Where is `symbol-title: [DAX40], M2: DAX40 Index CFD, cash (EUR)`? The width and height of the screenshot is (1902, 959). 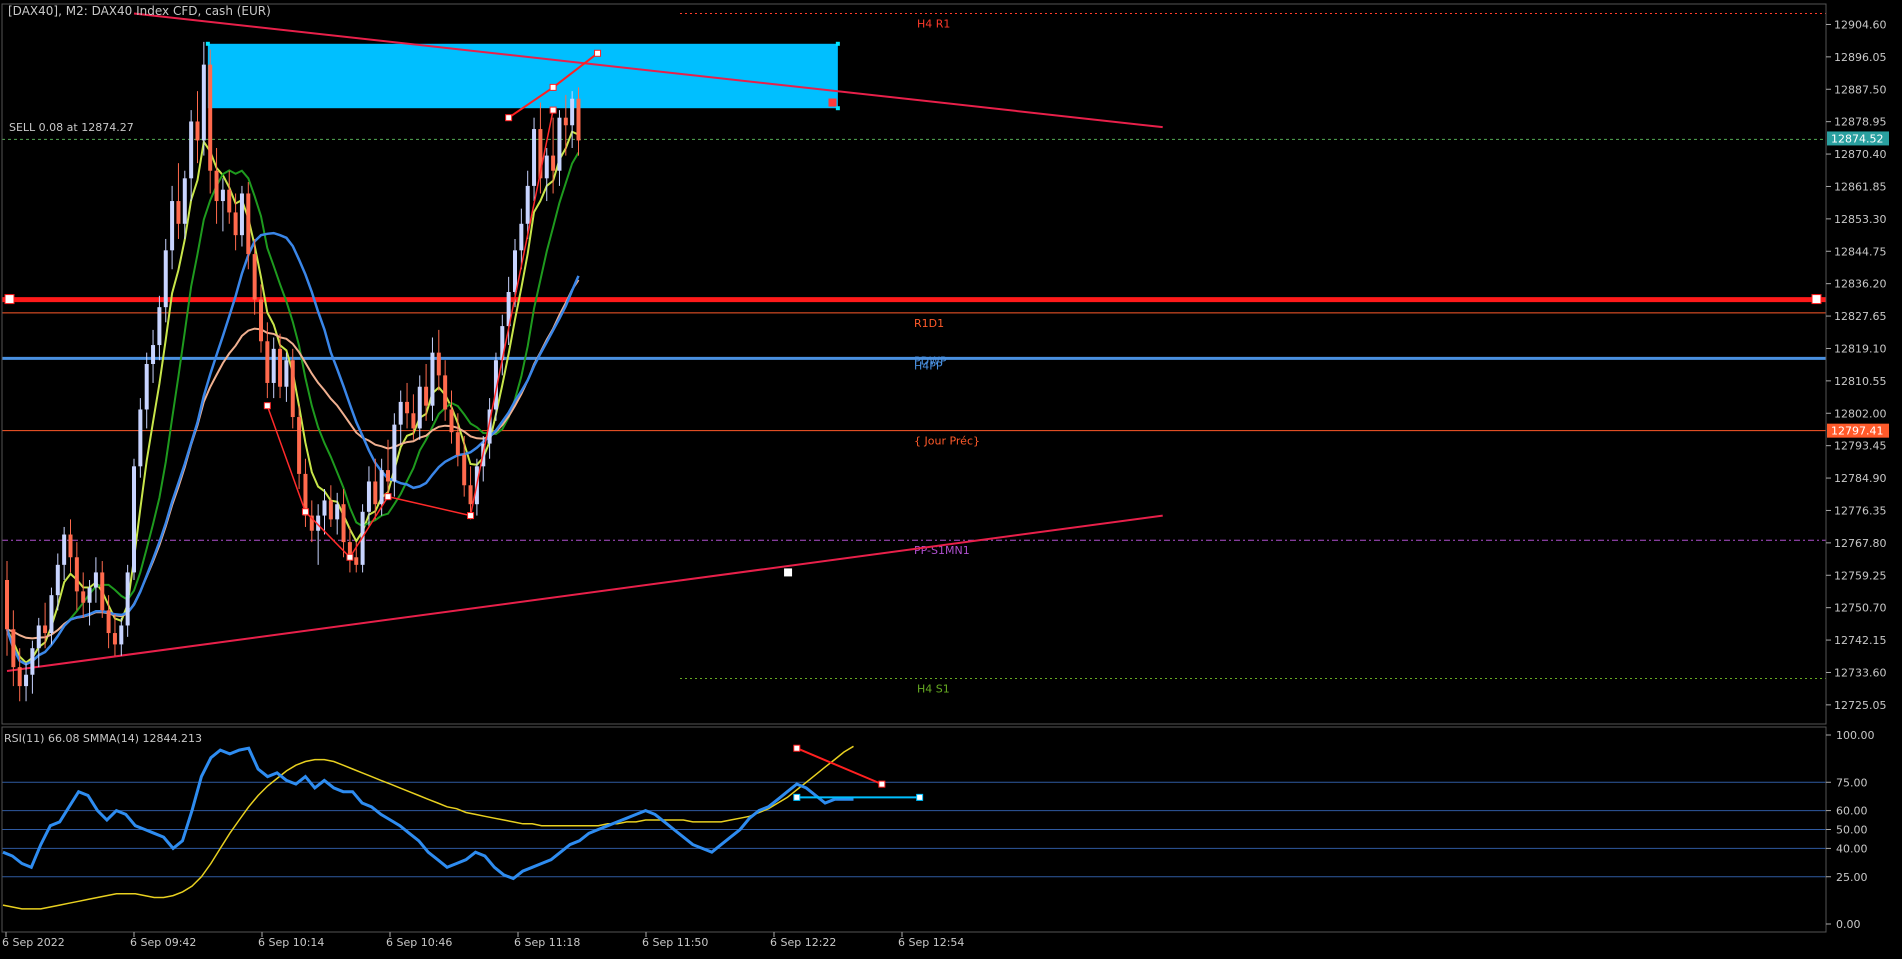
symbol-title: [DAX40], M2: DAX40 Index CFD, cash (EUR) is located at coordinates (139, 11).